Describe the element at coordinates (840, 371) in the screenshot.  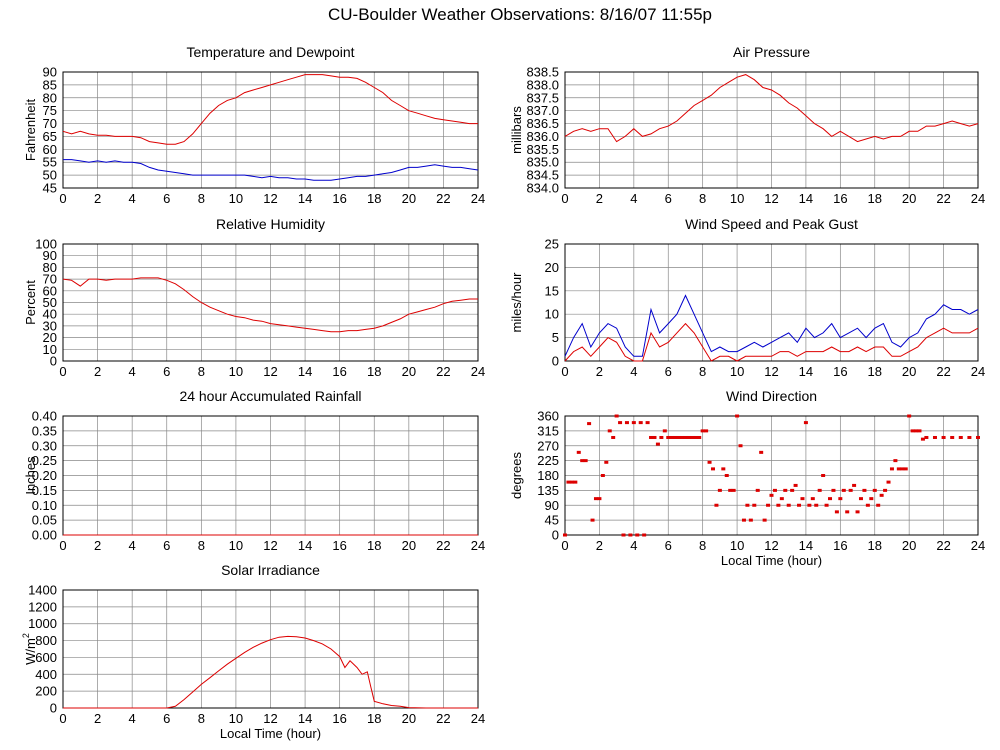
I see `wind-xtick-label: 16` at that location.